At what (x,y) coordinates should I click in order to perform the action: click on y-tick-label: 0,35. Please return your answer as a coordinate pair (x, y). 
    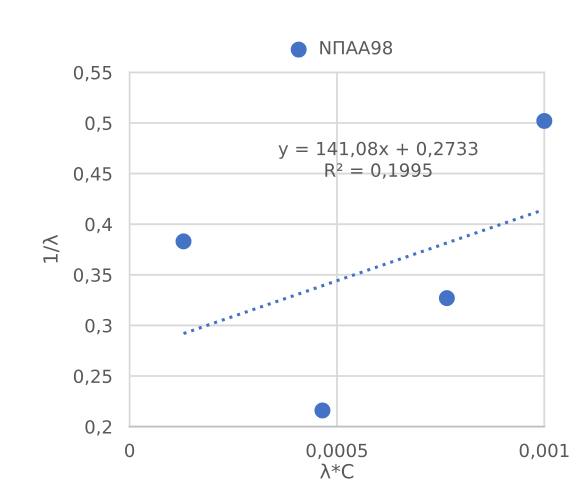
    Looking at the image, I should click on (93, 276).